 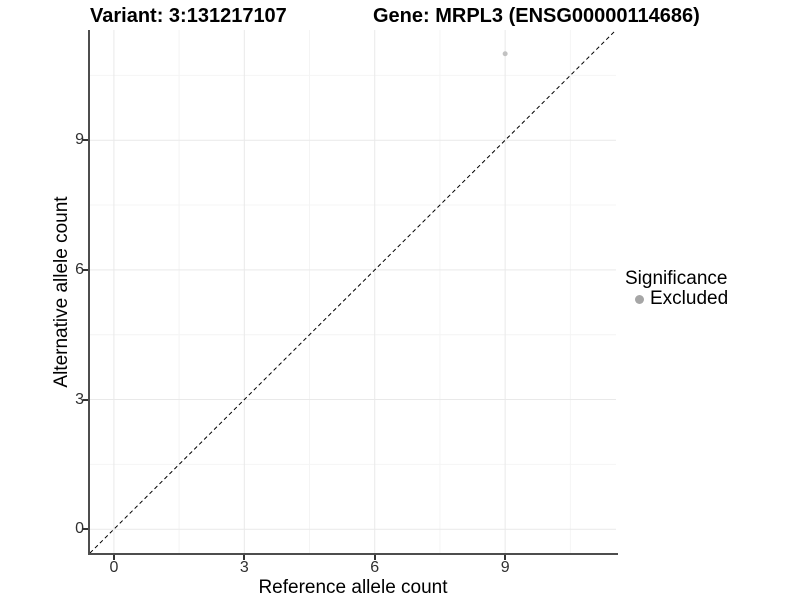 What do you see at coordinates (689, 298) in the screenshot?
I see `legend-entry-label: Excluded` at bounding box center [689, 298].